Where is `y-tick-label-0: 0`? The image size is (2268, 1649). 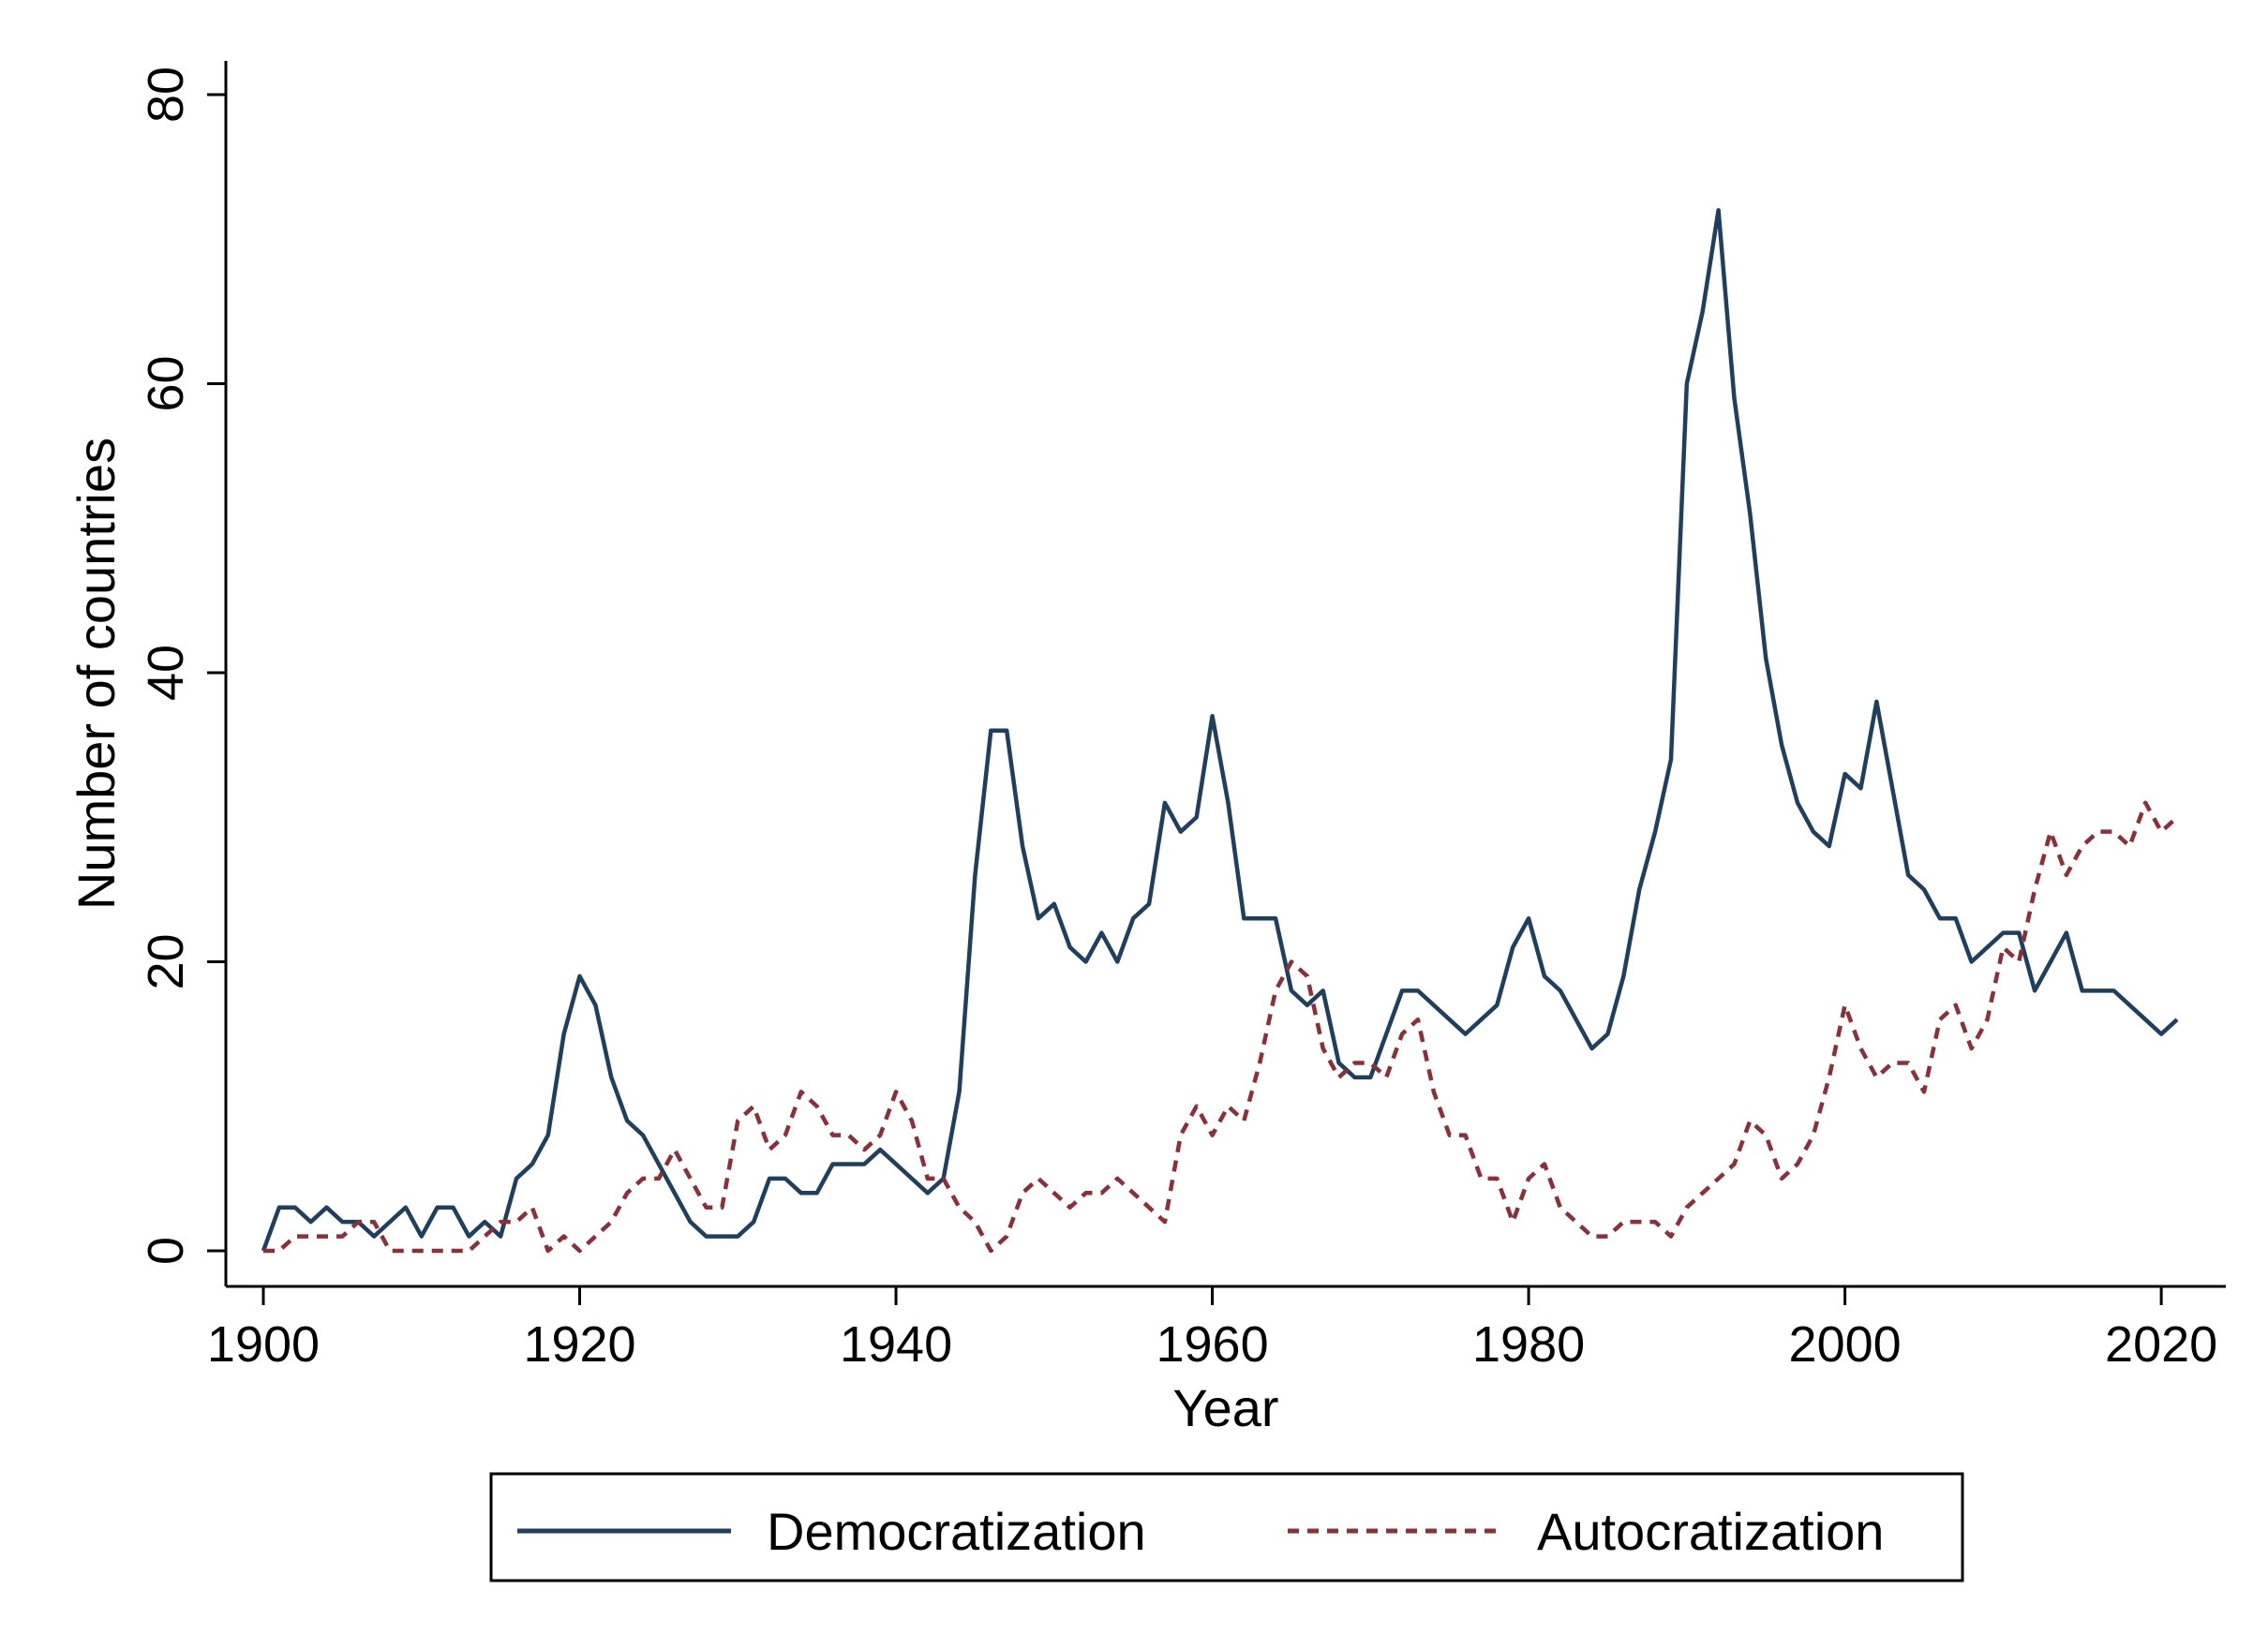
y-tick-label-0: 0 is located at coordinates (166, 1251).